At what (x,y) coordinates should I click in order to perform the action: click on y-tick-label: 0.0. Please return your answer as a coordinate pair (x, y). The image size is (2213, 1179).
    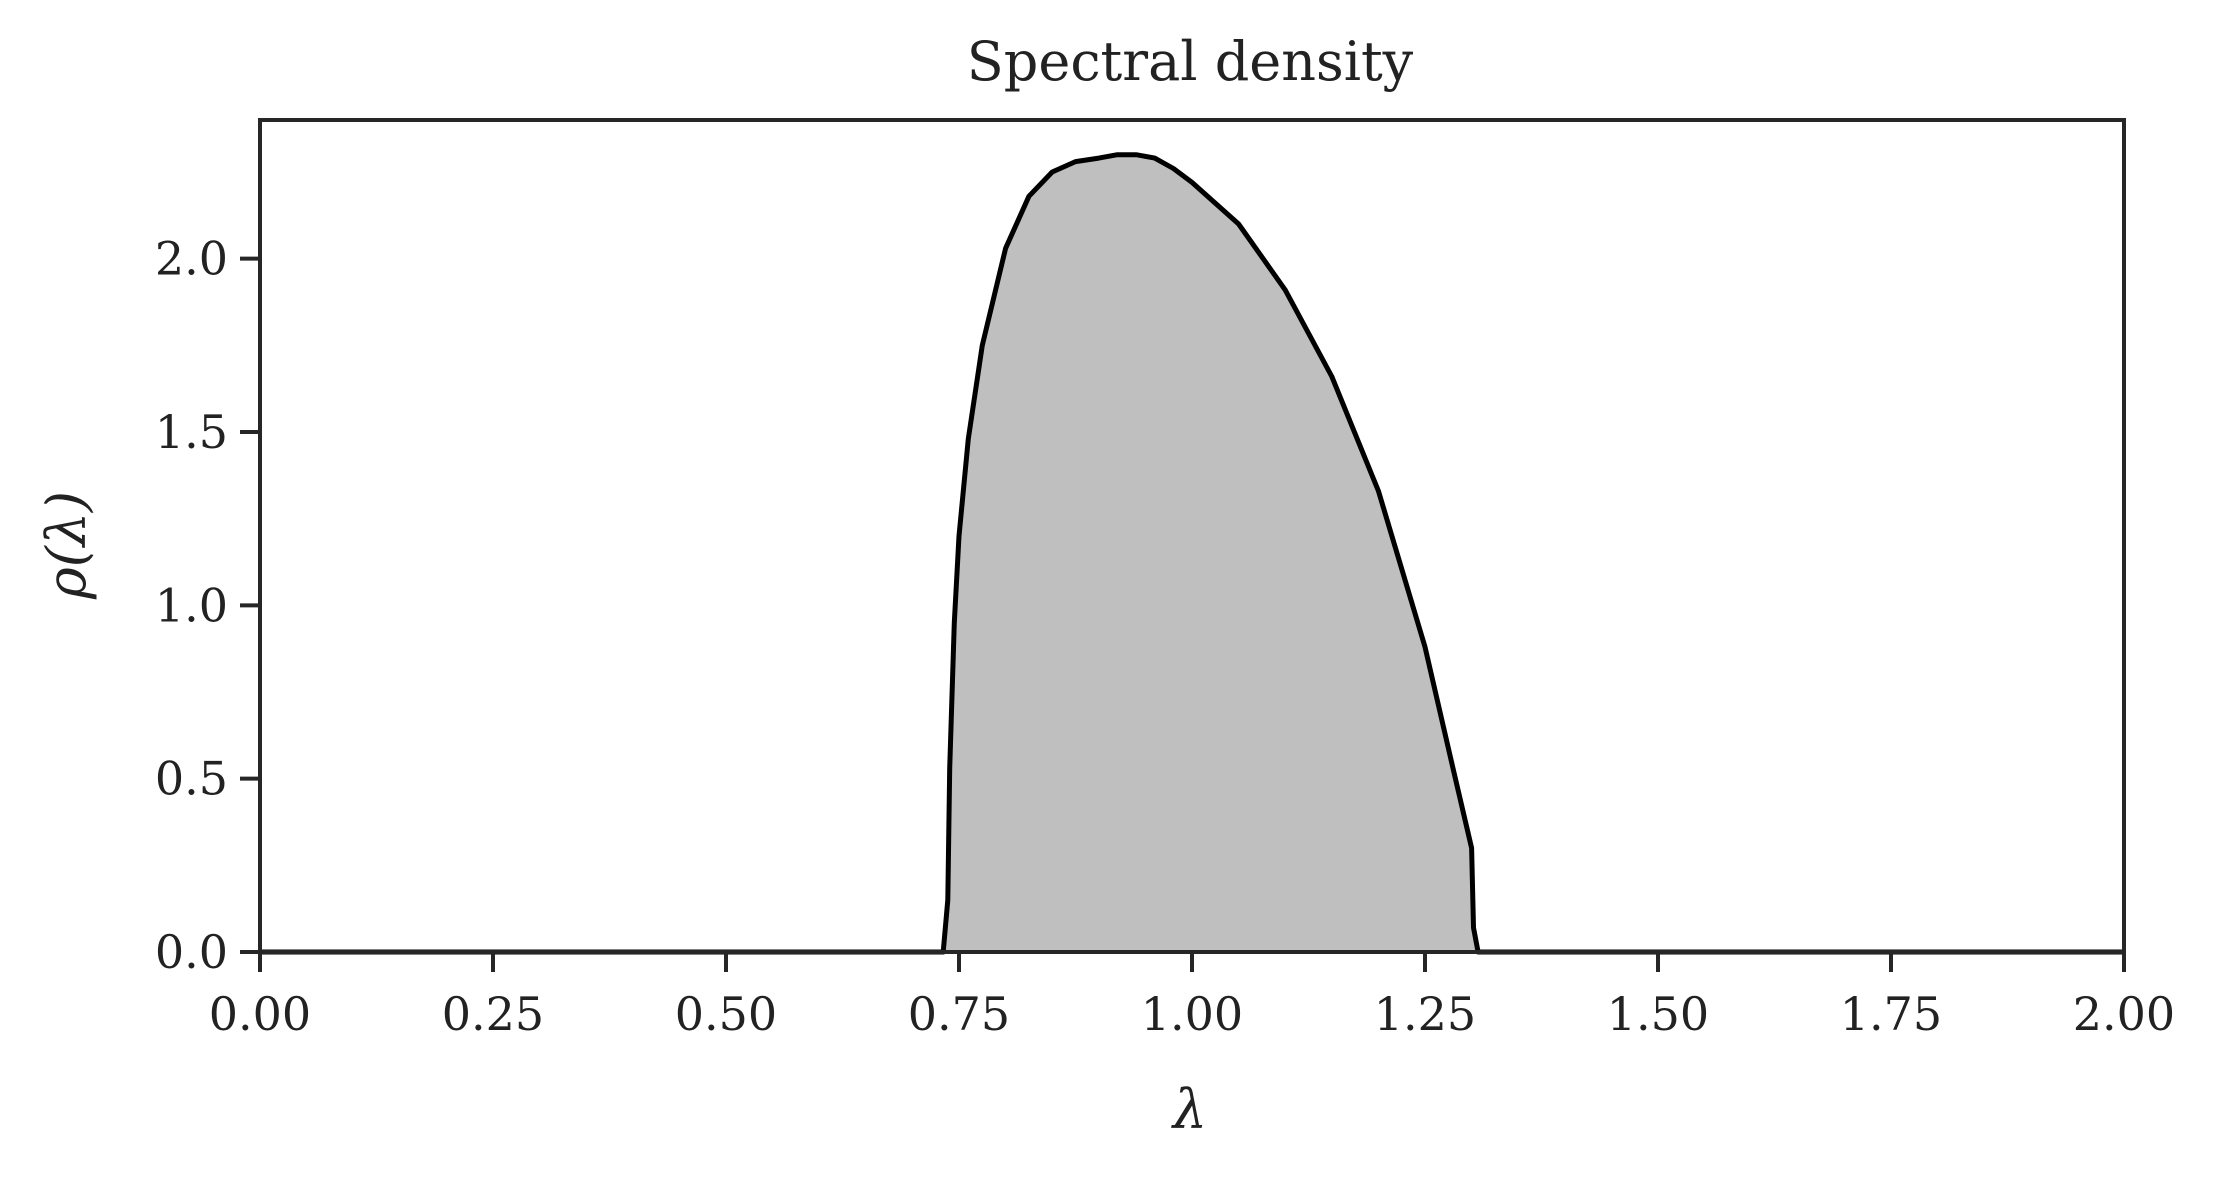
    Looking at the image, I should click on (191, 952).